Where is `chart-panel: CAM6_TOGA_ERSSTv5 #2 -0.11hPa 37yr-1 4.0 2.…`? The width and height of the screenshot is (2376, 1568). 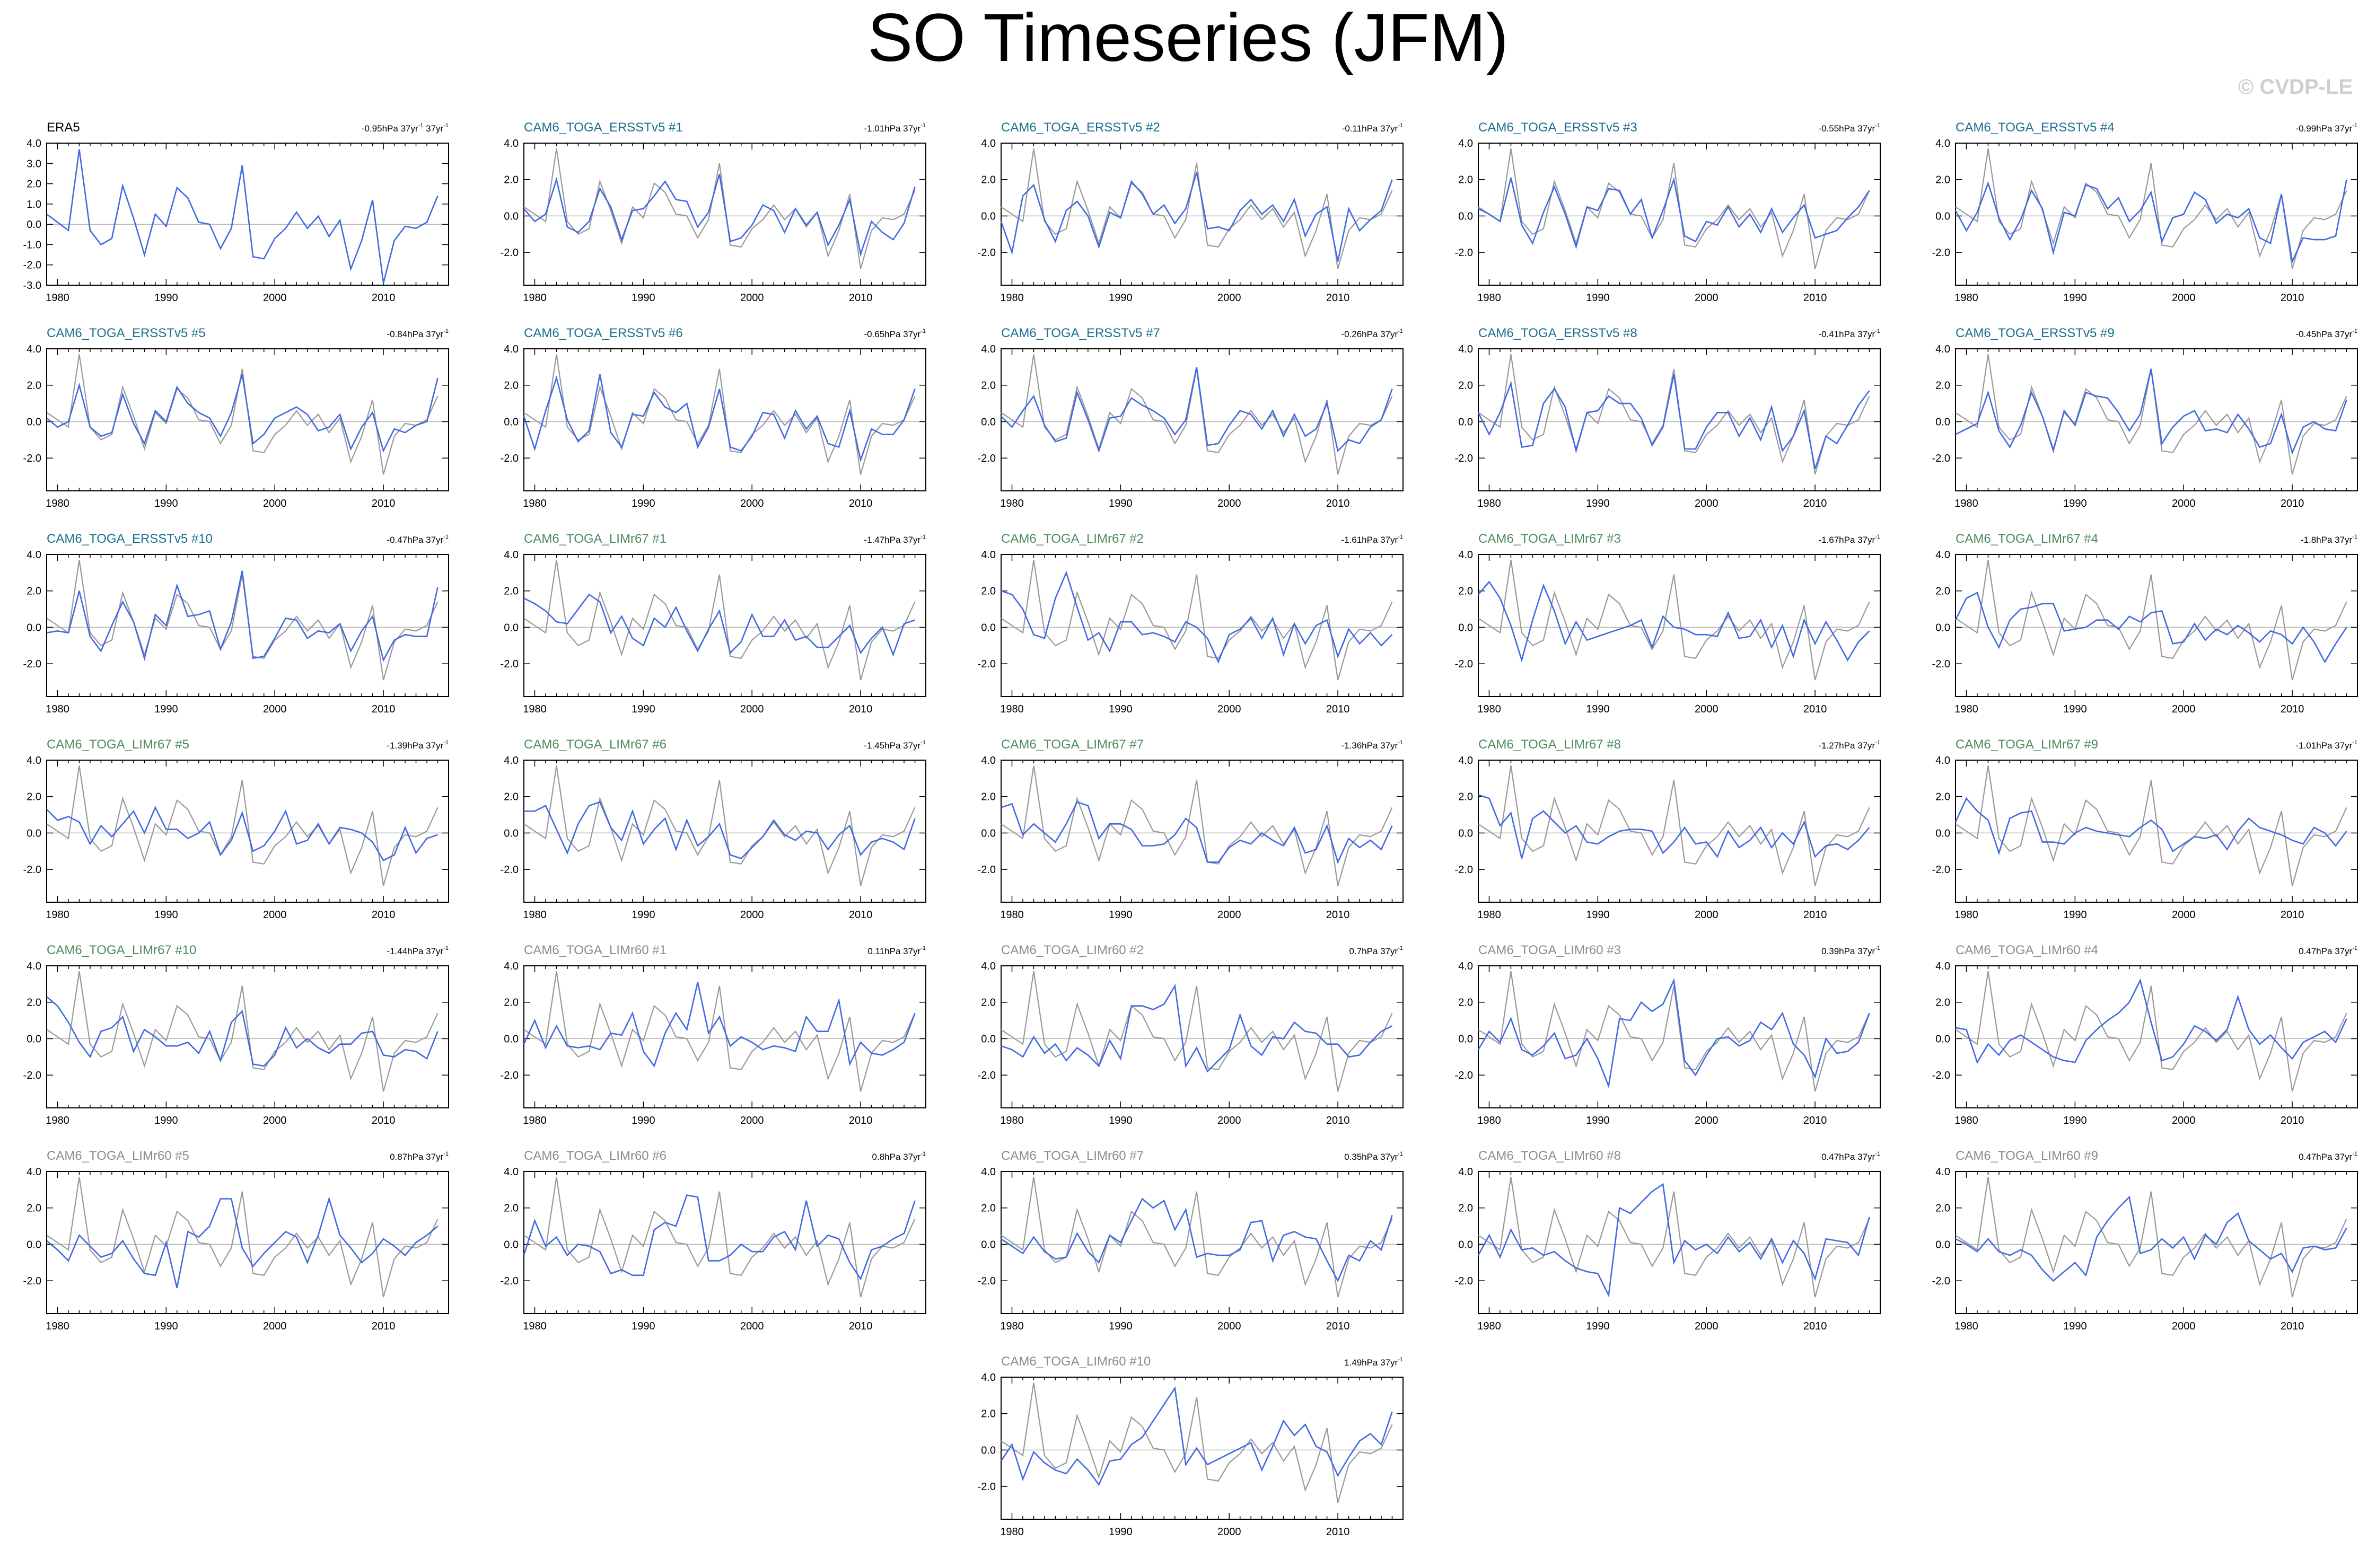 chart-panel: CAM6_TOGA_ERSSTv5 #2 -0.11hPa 37yr-1 4.0 2.… is located at coordinates (1191, 212).